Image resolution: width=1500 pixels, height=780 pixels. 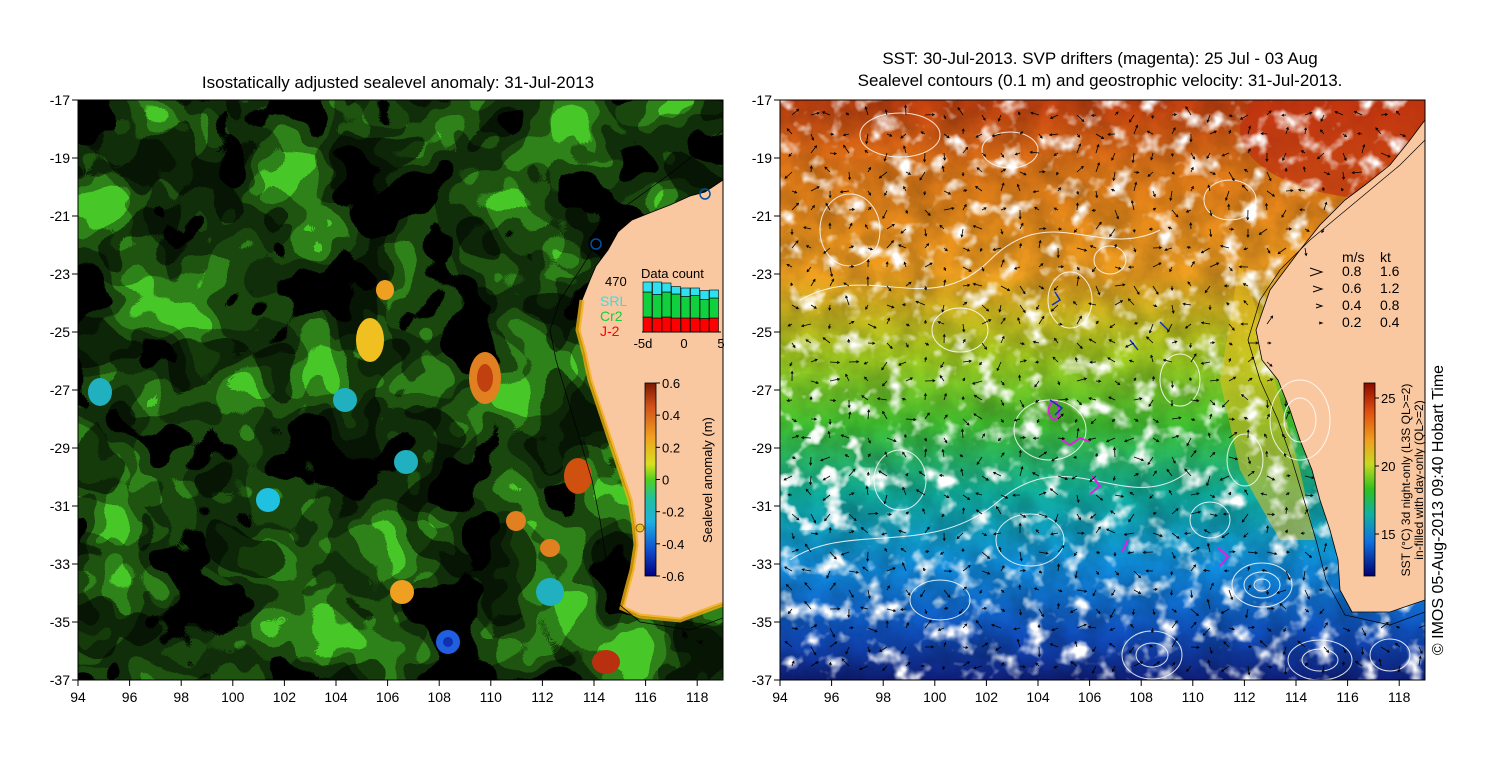 I want to click on velocity-legend-kt: 0.8, so click(x=1390, y=305).